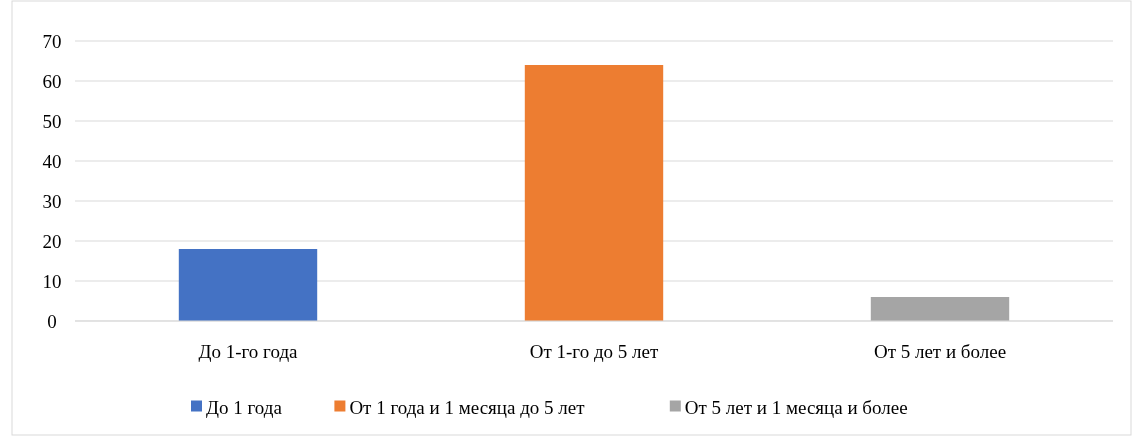 This screenshot has height=437, width=1137. Describe the element at coordinates (467, 407) in the screenshot. I see `legend-label: От 1 года и 1 месяца до 5 лет` at that location.